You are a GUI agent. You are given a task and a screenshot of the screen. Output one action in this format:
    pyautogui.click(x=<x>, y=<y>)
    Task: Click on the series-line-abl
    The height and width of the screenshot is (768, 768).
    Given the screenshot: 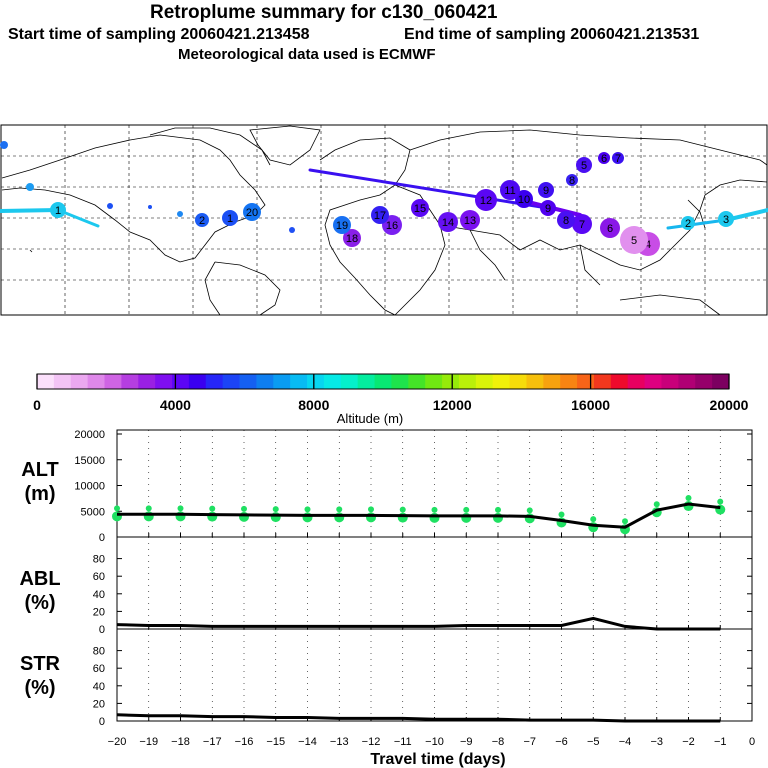 What is the action you would take?
    pyautogui.click(x=418, y=623)
    